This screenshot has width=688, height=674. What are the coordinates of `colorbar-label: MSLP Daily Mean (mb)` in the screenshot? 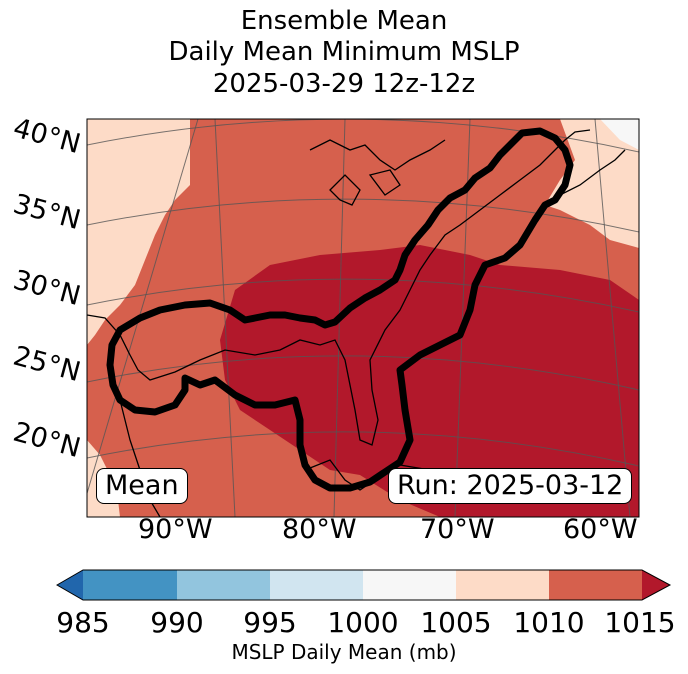 It's located at (344, 652).